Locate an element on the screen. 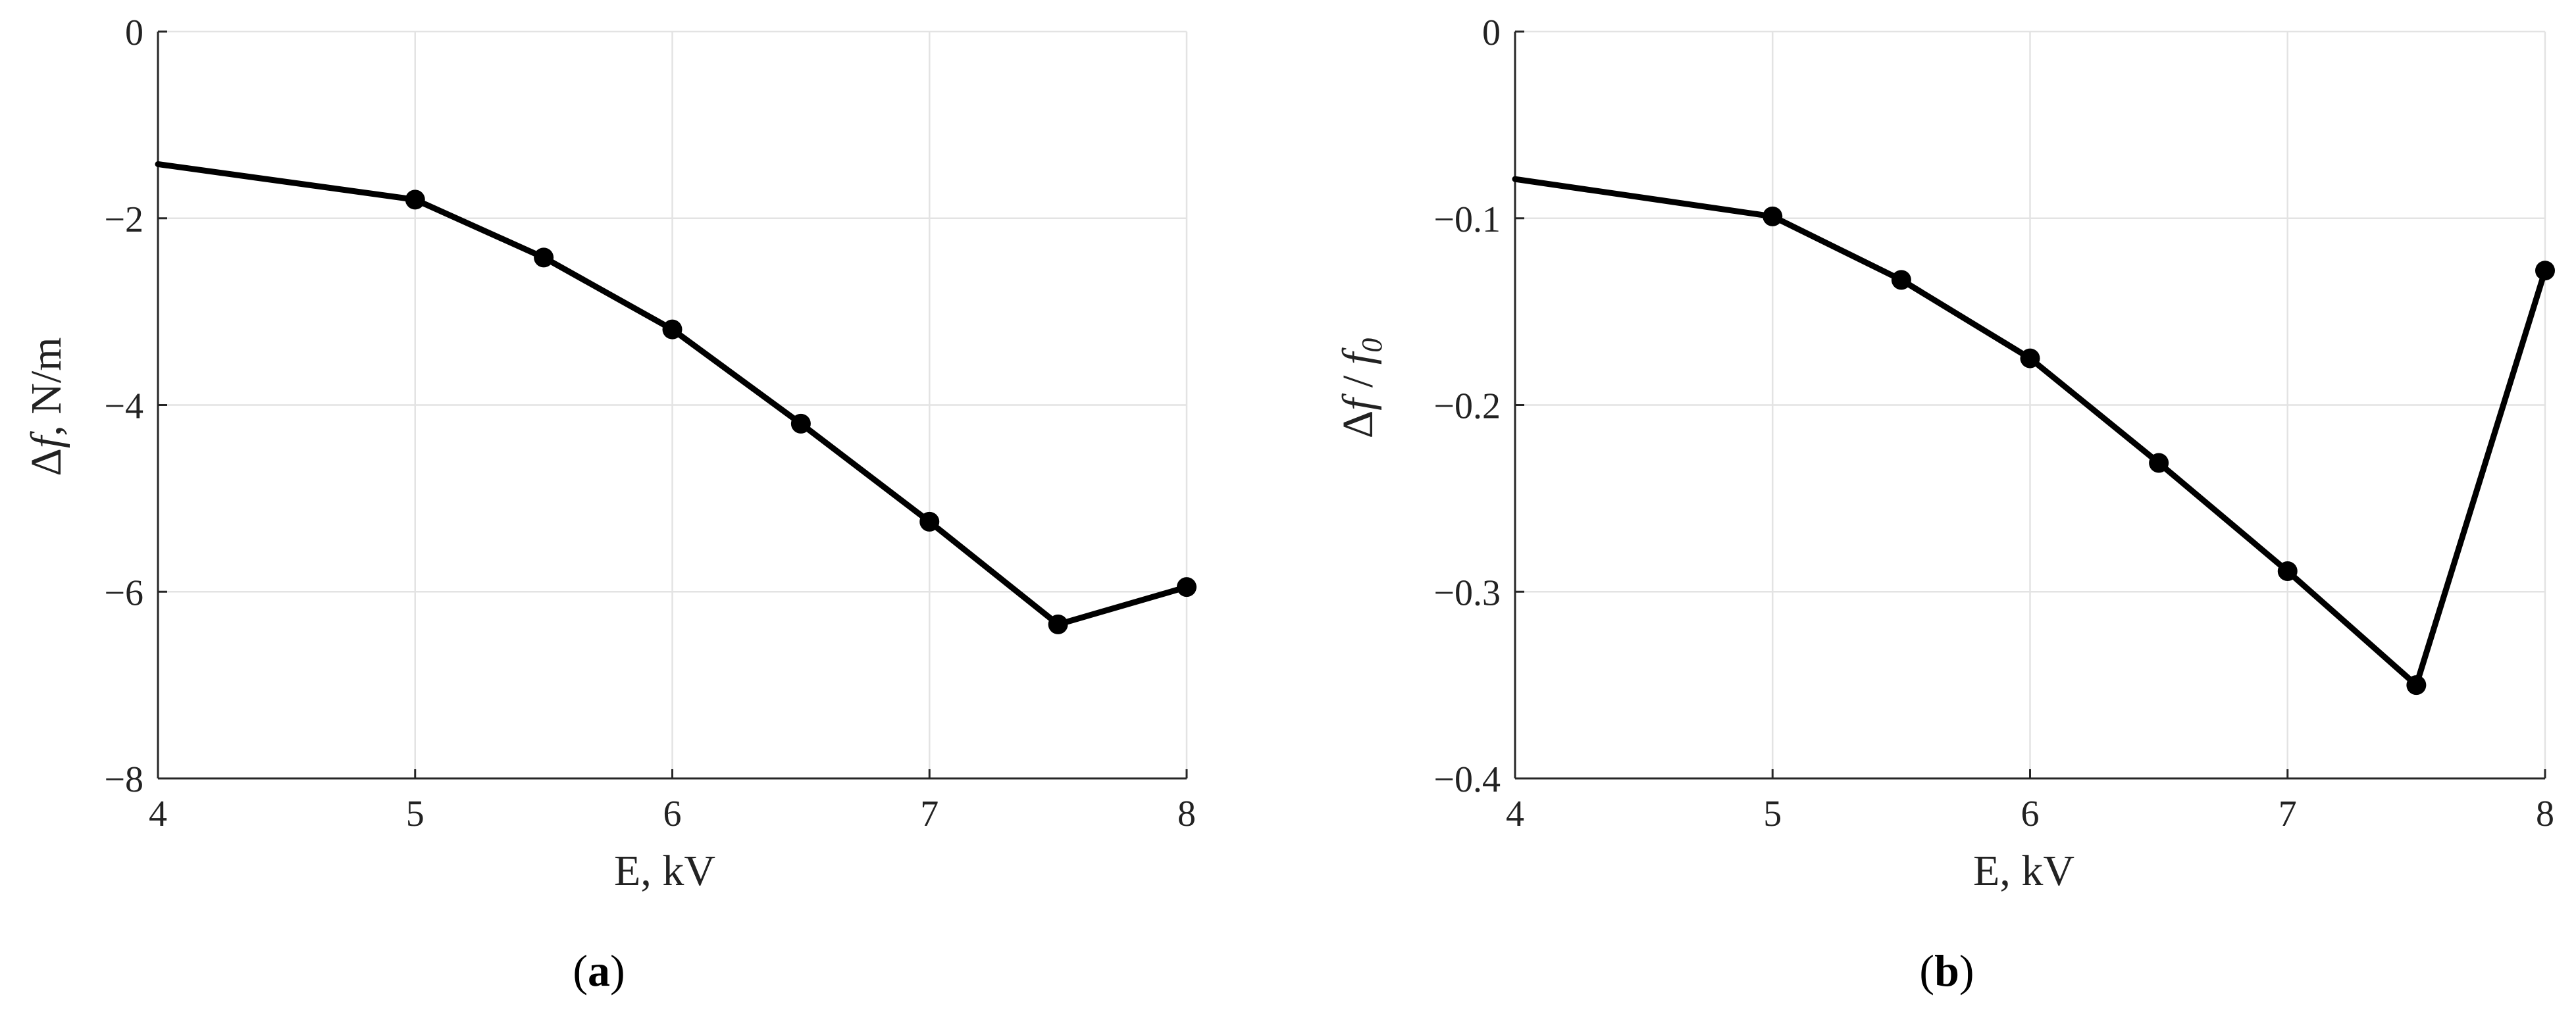 This screenshot has height=1014, width=2576. y-tick-label-b-2: −0.2 is located at coordinates (1467, 406).